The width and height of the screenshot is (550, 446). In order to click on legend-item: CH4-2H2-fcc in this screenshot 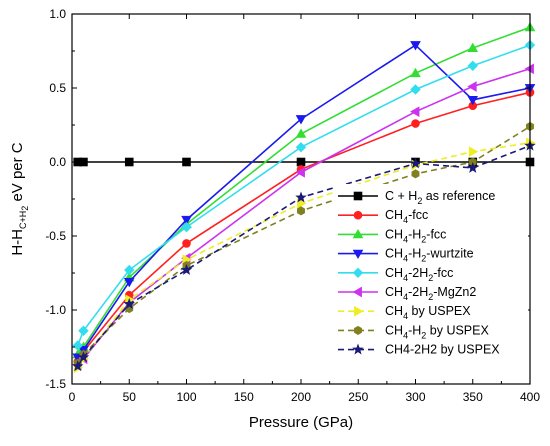, I will do `click(395, 274)`.